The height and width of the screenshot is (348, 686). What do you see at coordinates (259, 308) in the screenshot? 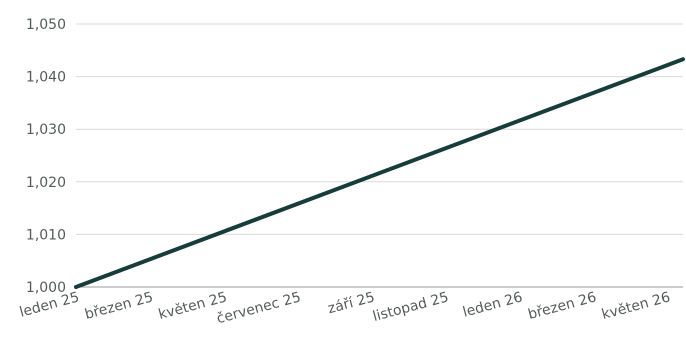
I see `x-tick-label: červenec 25` at bounding box center [259, 308].